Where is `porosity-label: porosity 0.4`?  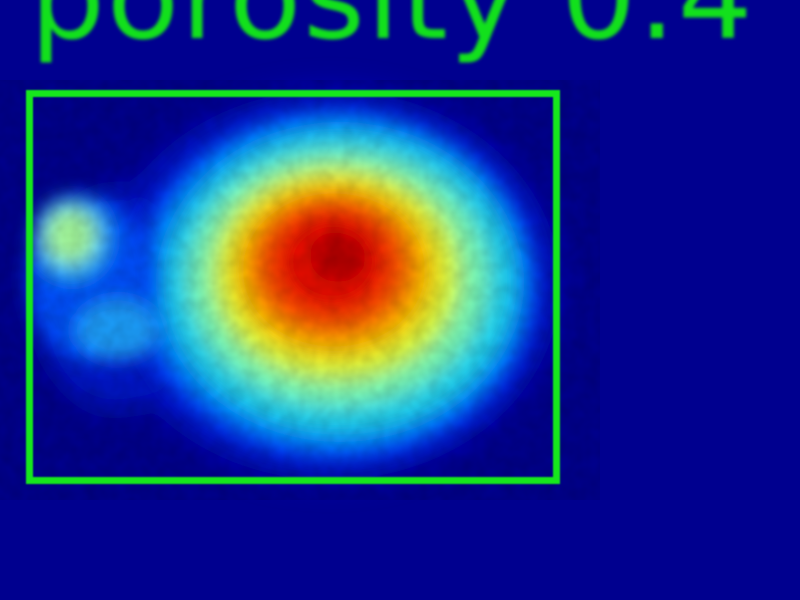
porosity-label: porosity 0.4 is located at coordinates (392, 28).